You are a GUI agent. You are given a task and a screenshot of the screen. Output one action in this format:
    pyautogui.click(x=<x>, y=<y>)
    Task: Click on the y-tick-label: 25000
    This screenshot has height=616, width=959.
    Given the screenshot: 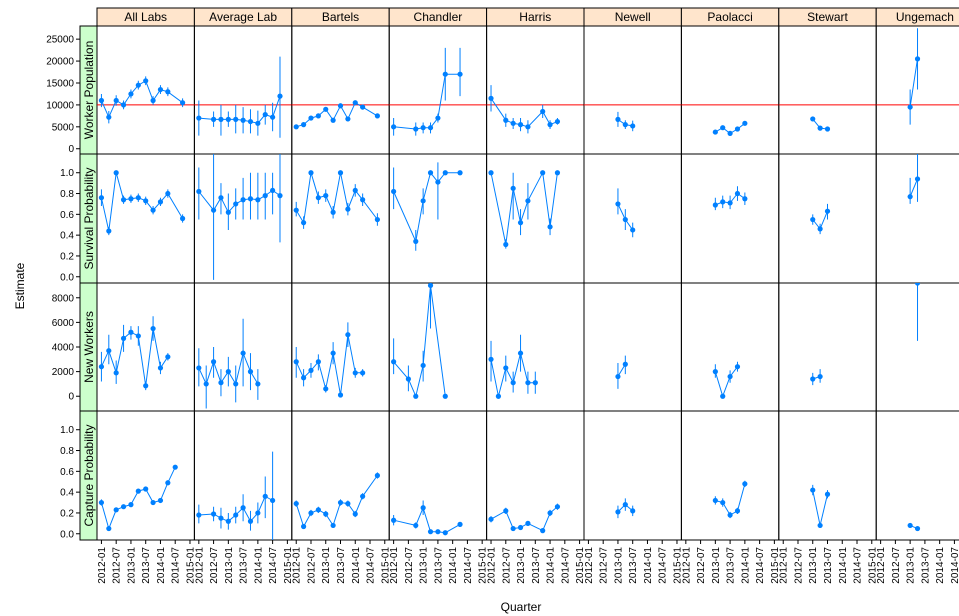 What is the action you would take?
    pyautogui.click(x=60, y=40)
    